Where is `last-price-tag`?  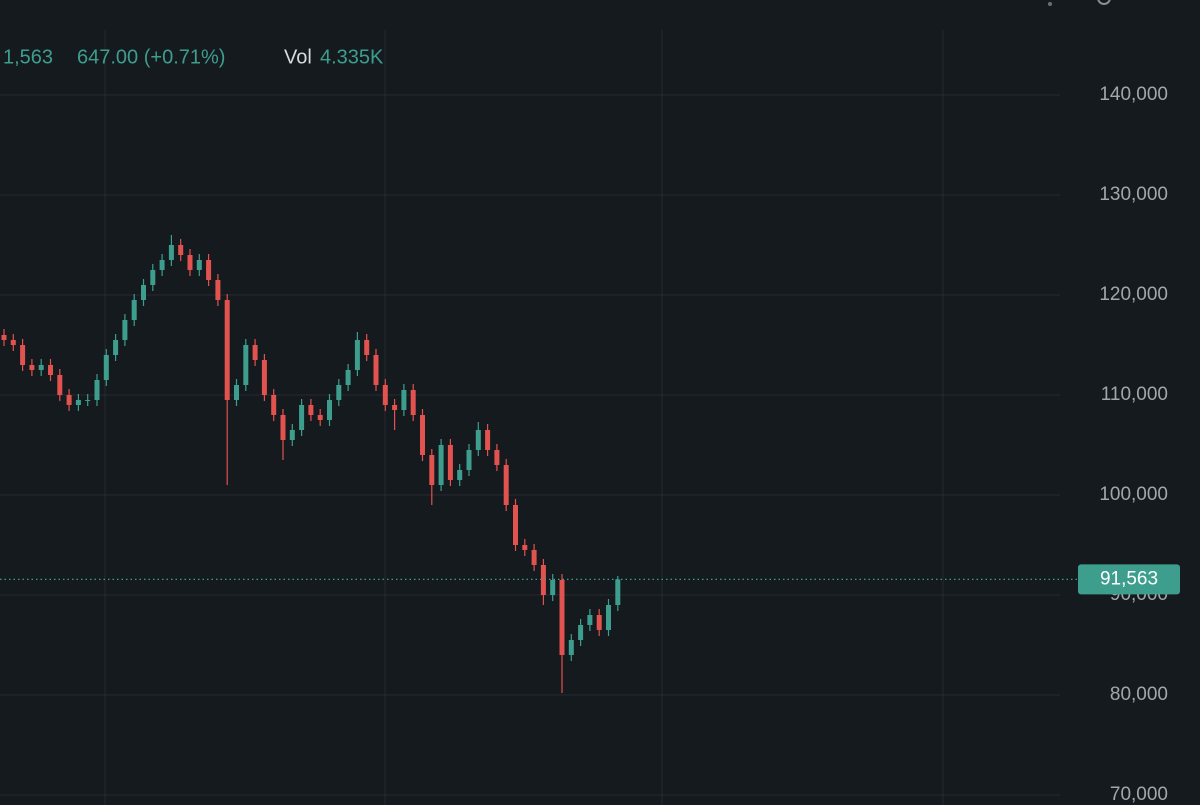
last-price-tag is located at coordinates (1129, 579).